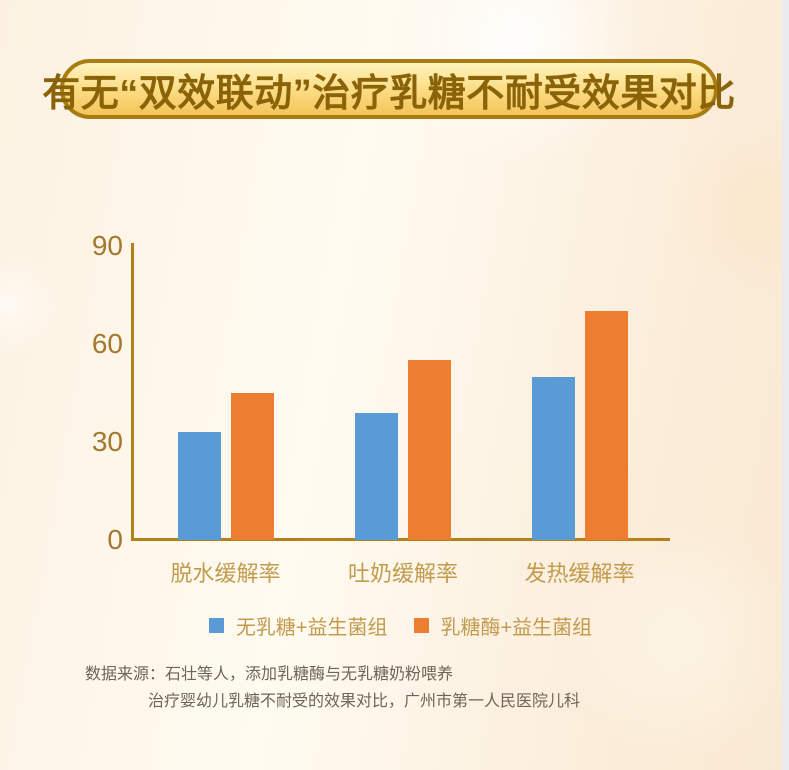 The height and width of the screenshot is (770, 789). Describe the element at coordinates (252, 466) in the screenshot. I see `bar-乳糖酶+益生菌组-脱水缓解率` at that location.